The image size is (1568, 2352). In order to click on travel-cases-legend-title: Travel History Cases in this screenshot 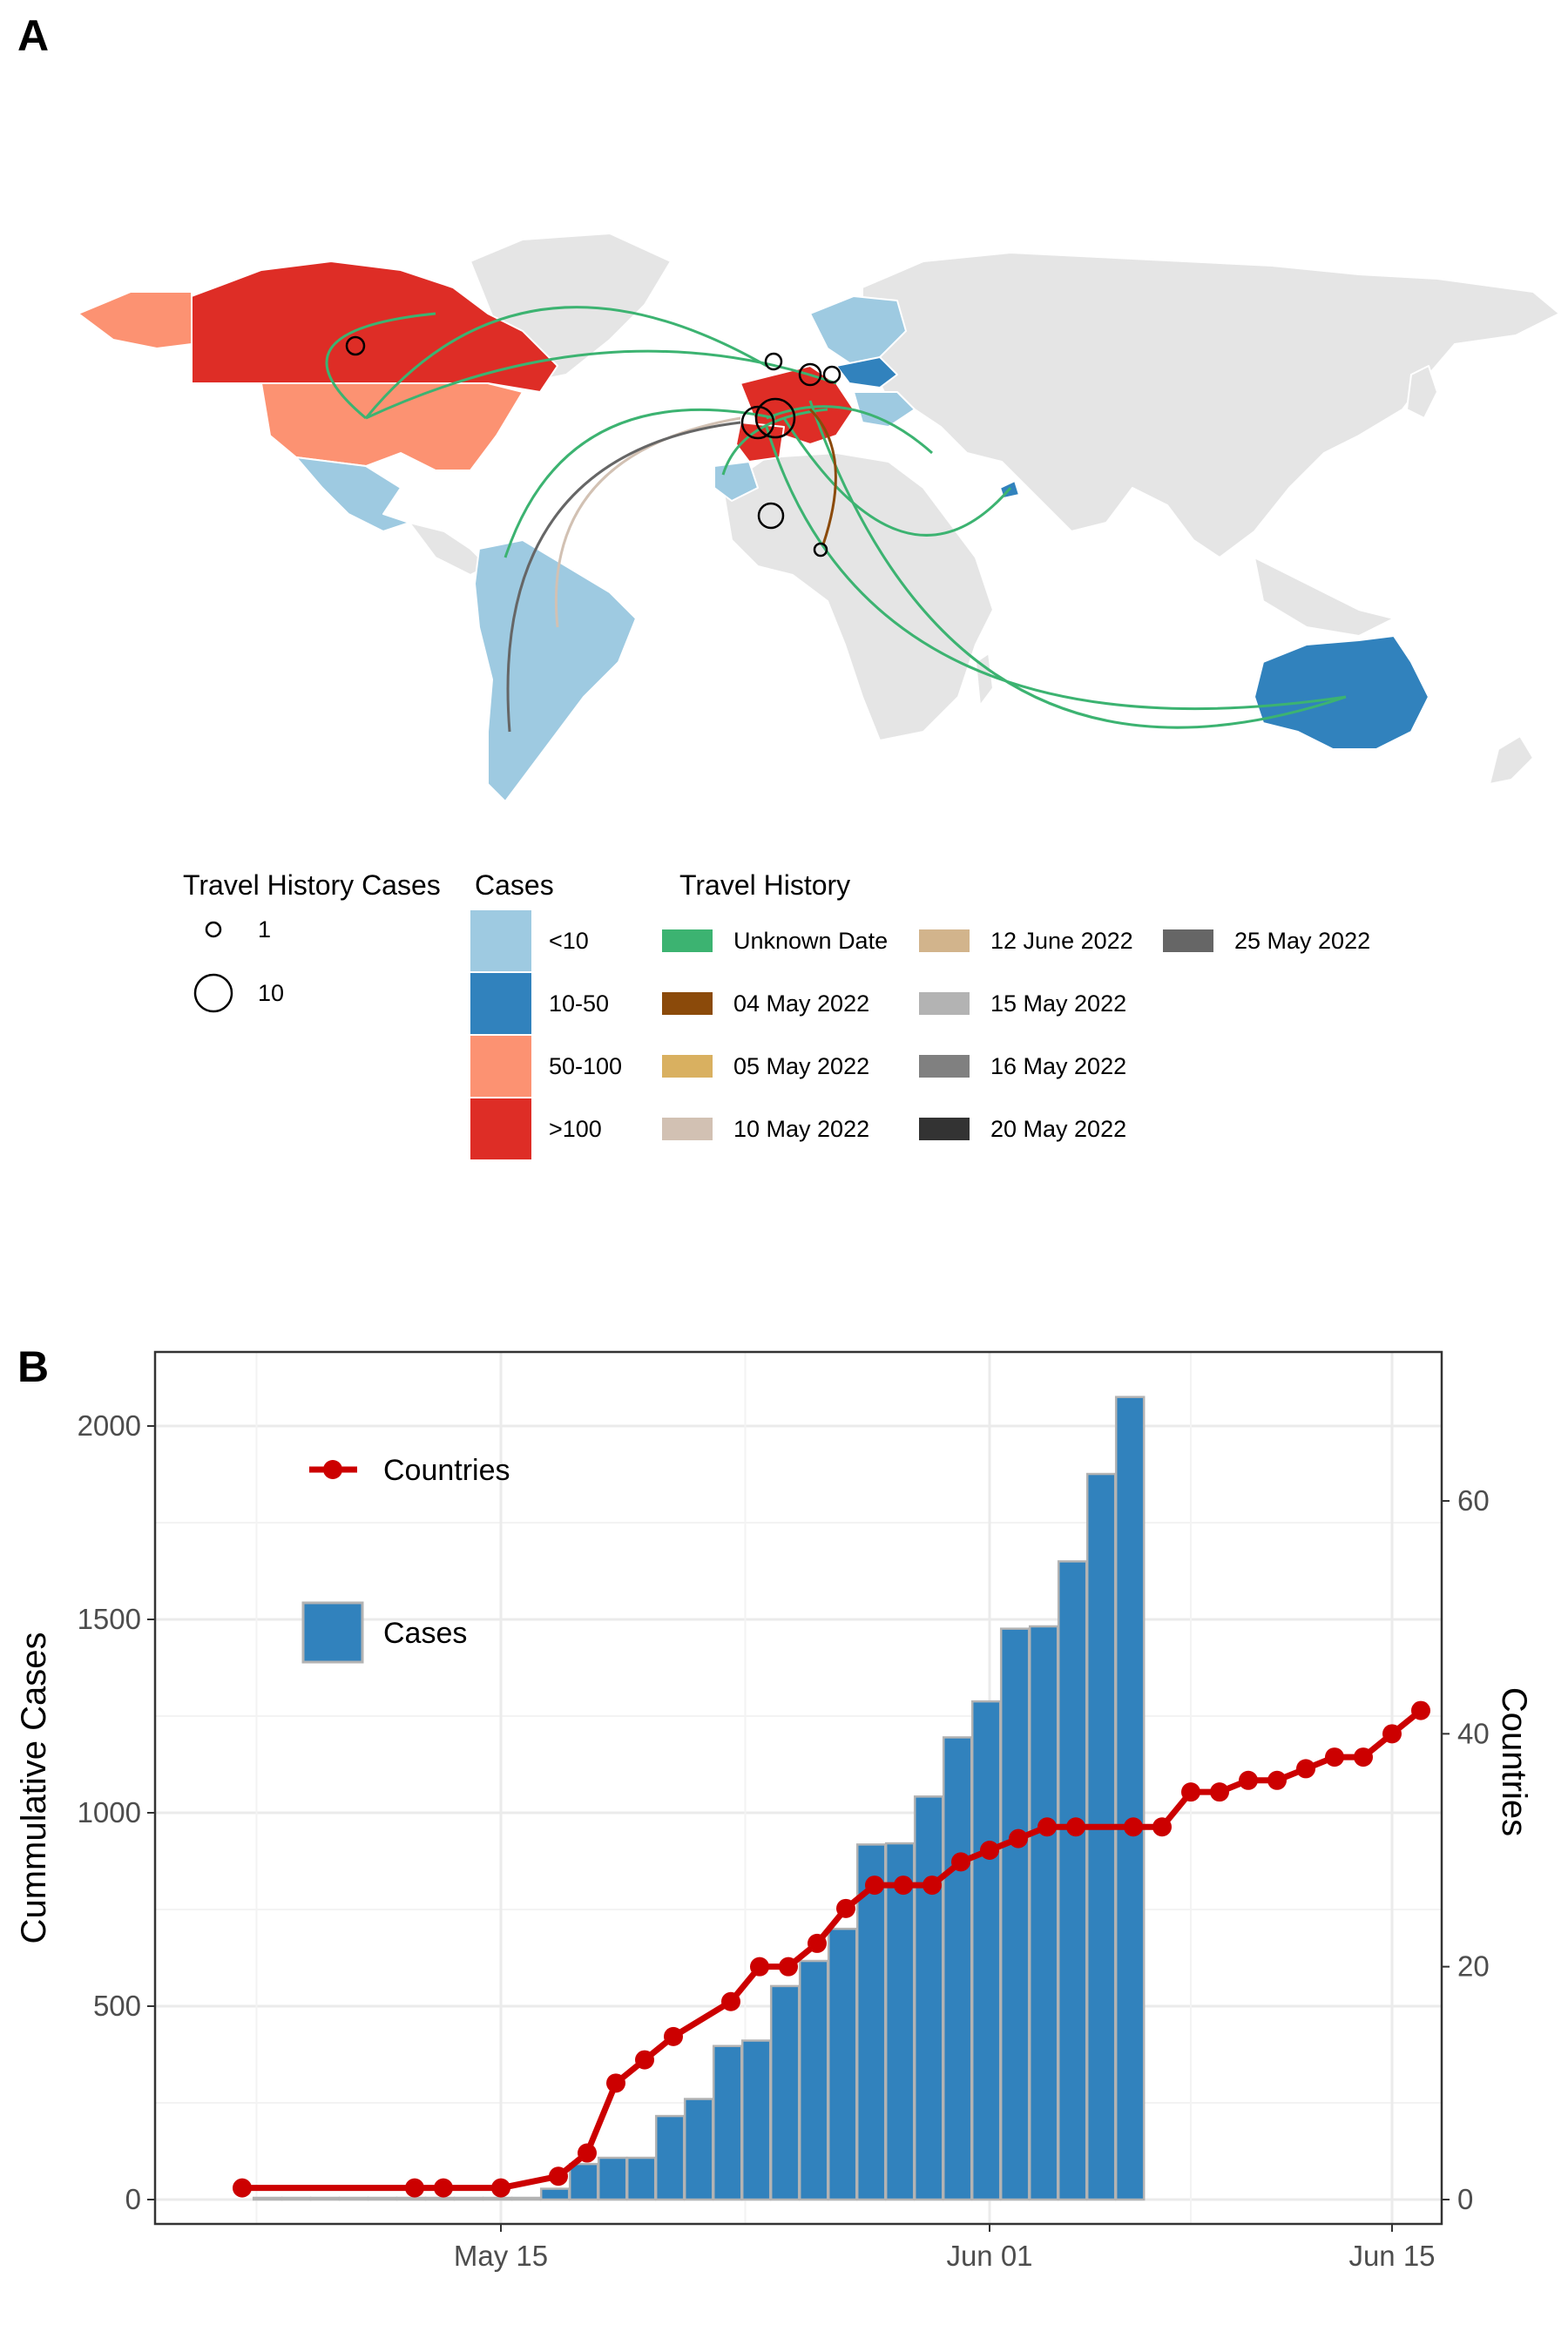, I will do `click(312, 885)`.